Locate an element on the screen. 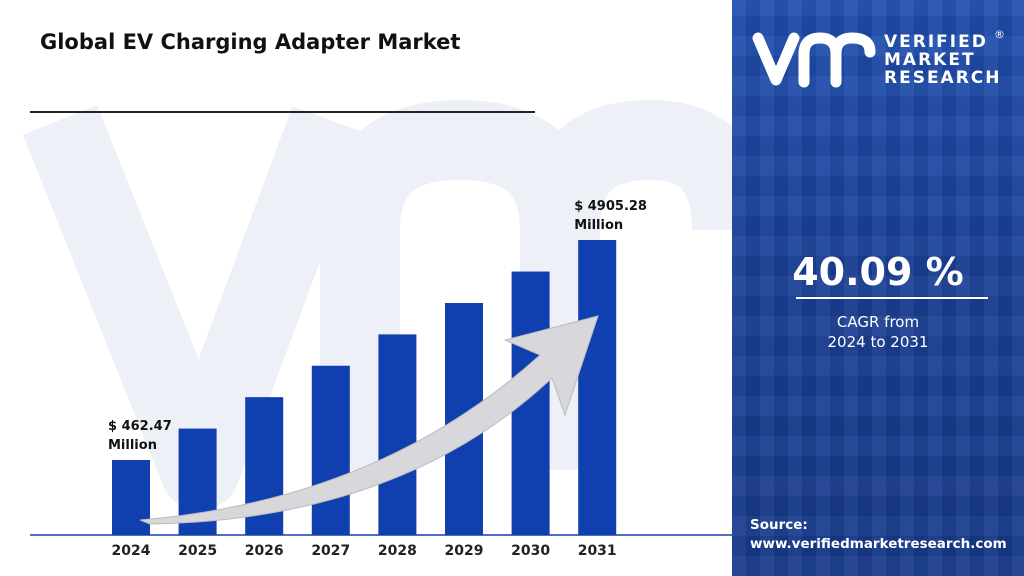  data-label-2031-unit: Million is located at coordinates (598, 225).